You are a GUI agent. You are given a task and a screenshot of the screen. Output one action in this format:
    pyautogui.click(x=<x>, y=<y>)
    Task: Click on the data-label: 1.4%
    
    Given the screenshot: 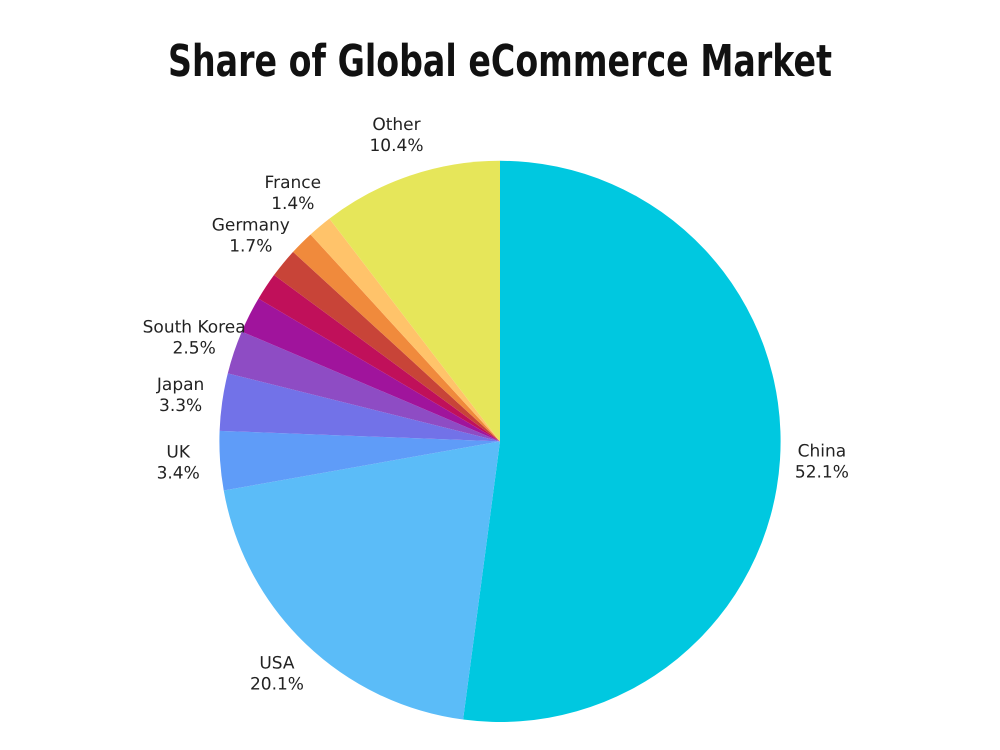 What is the action you would take?
    pyautogui.click(x=292, y=204)
    